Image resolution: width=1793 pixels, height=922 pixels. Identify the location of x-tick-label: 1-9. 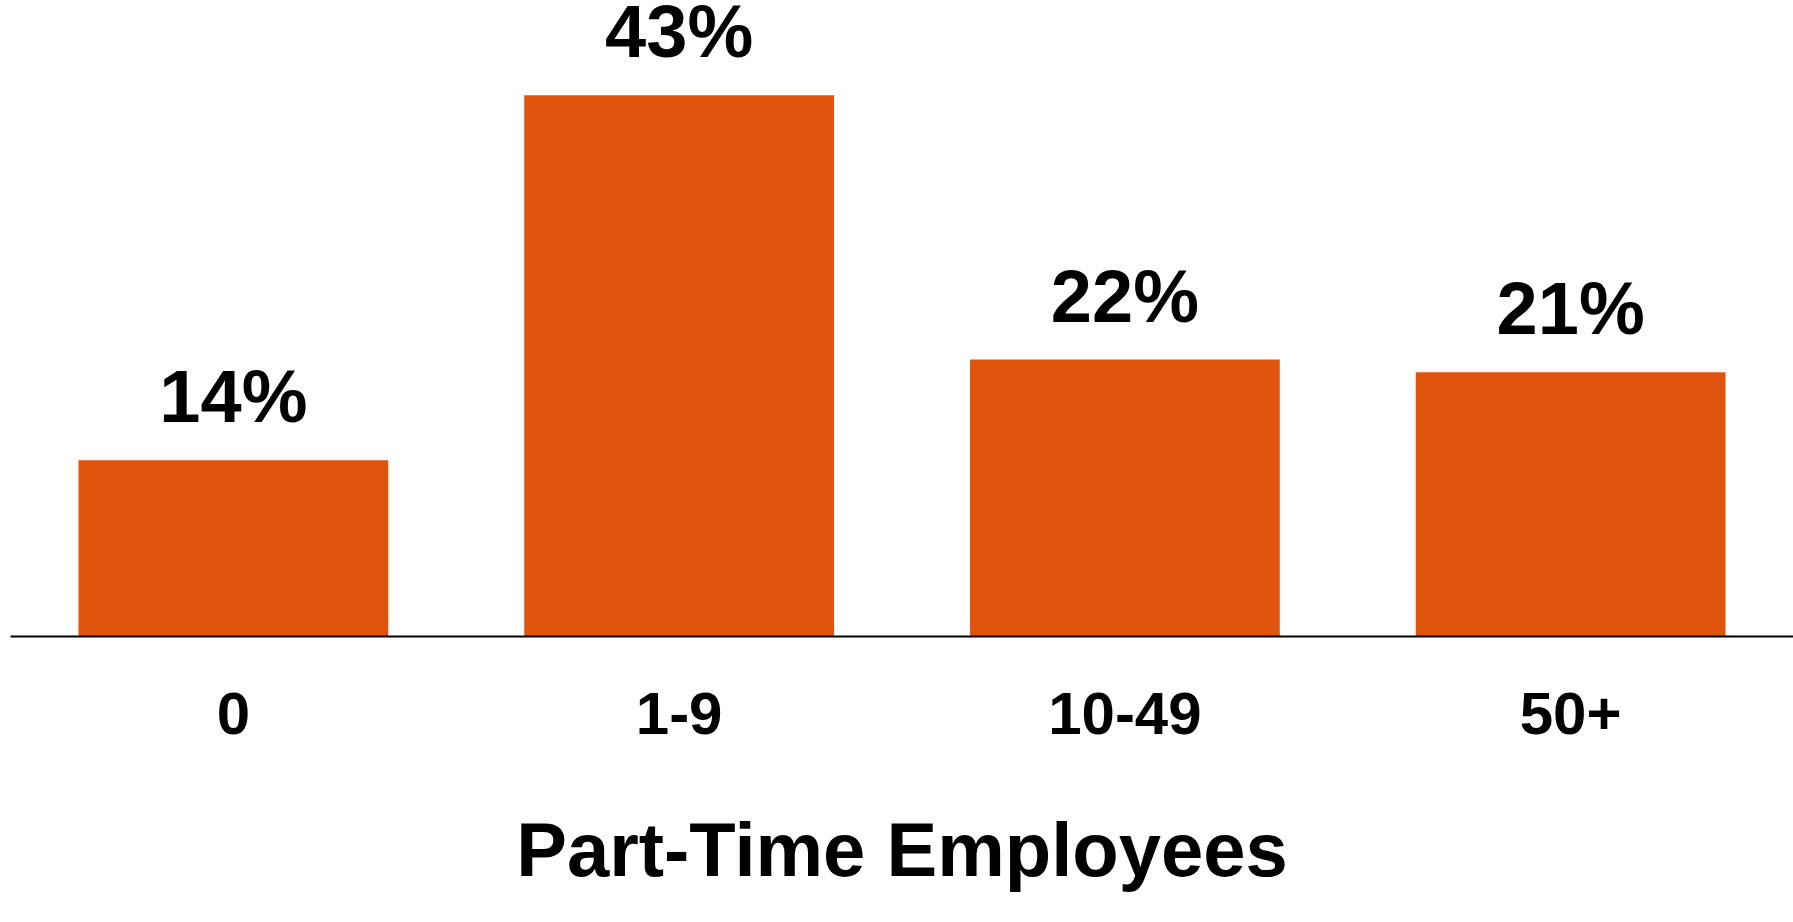
(679, 713).